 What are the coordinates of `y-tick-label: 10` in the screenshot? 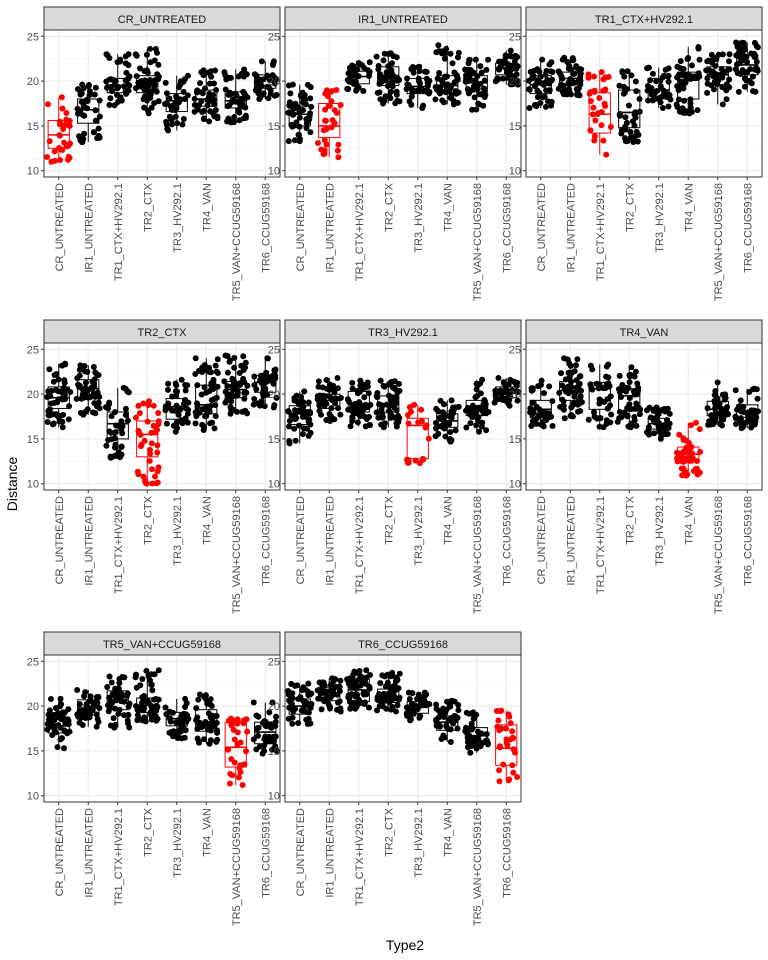 It's located at (274, 485).